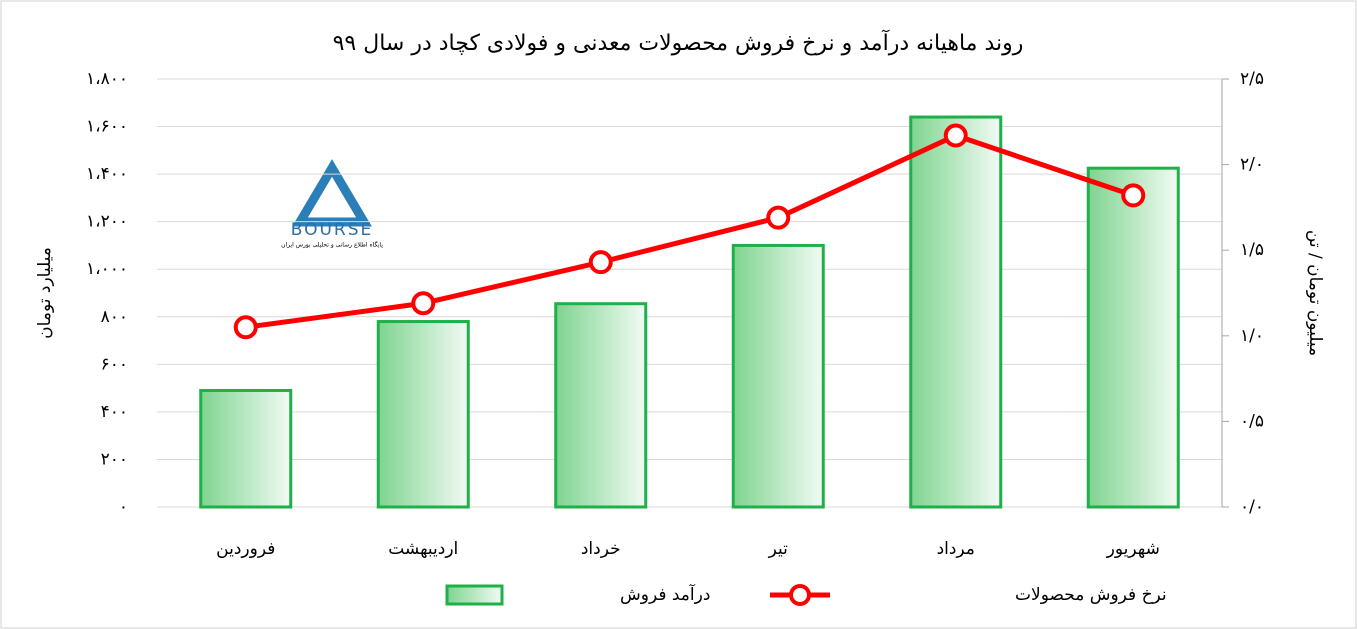  Describe the element at coordinates (1133, 549) in the screenshot. I see `x-tick-label: شهریور` at that location.